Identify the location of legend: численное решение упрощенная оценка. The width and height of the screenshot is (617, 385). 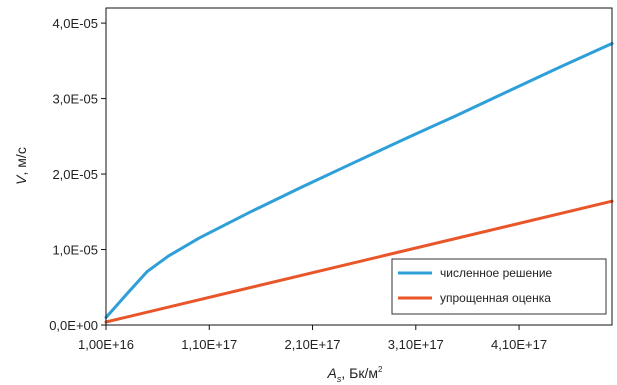
(499, 286).